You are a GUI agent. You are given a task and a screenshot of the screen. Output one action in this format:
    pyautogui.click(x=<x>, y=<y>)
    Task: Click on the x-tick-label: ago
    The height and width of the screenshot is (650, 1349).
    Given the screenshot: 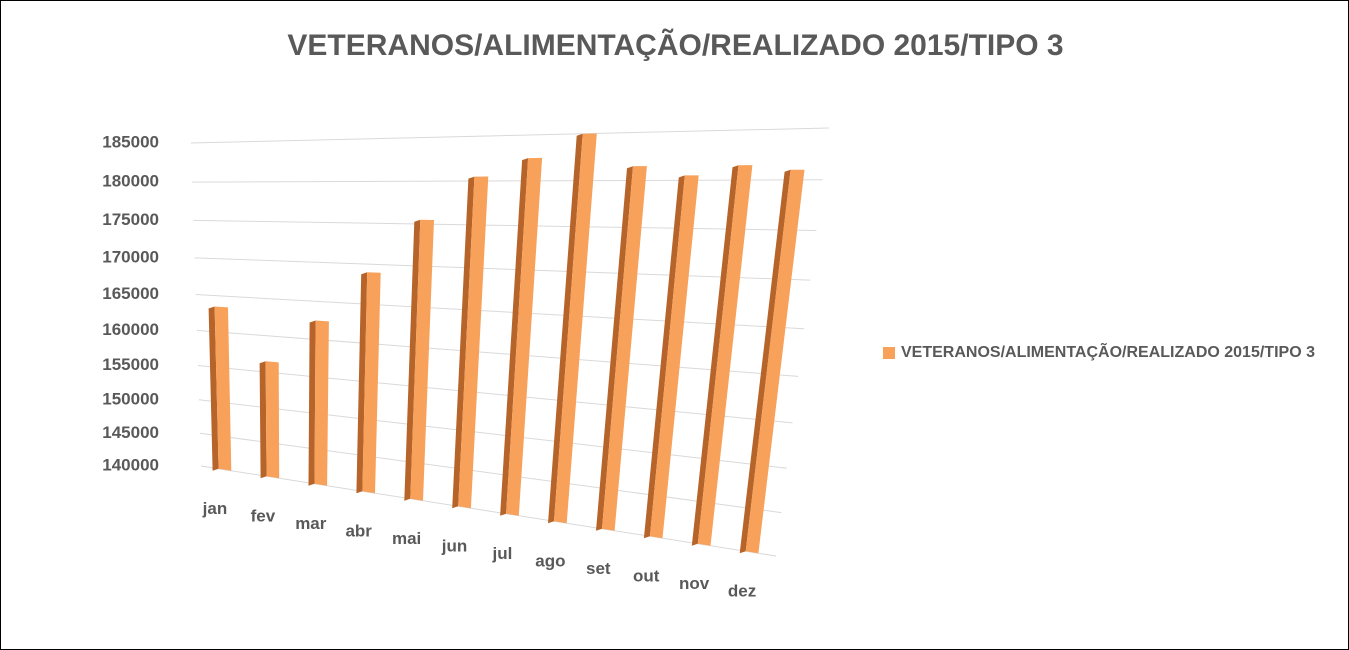 What is the action you would take?
    pyautogui.click(x=550, y=561)
    